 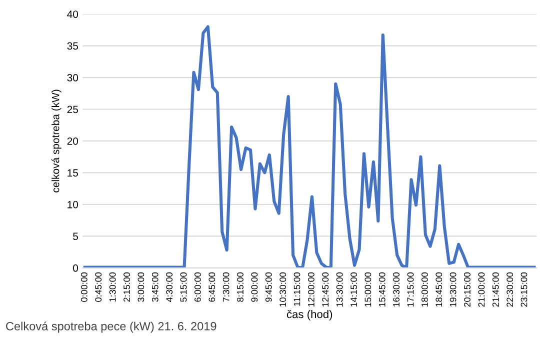 I want to click on x-tick-label: 12:00:00, so click(x=311, y=289).